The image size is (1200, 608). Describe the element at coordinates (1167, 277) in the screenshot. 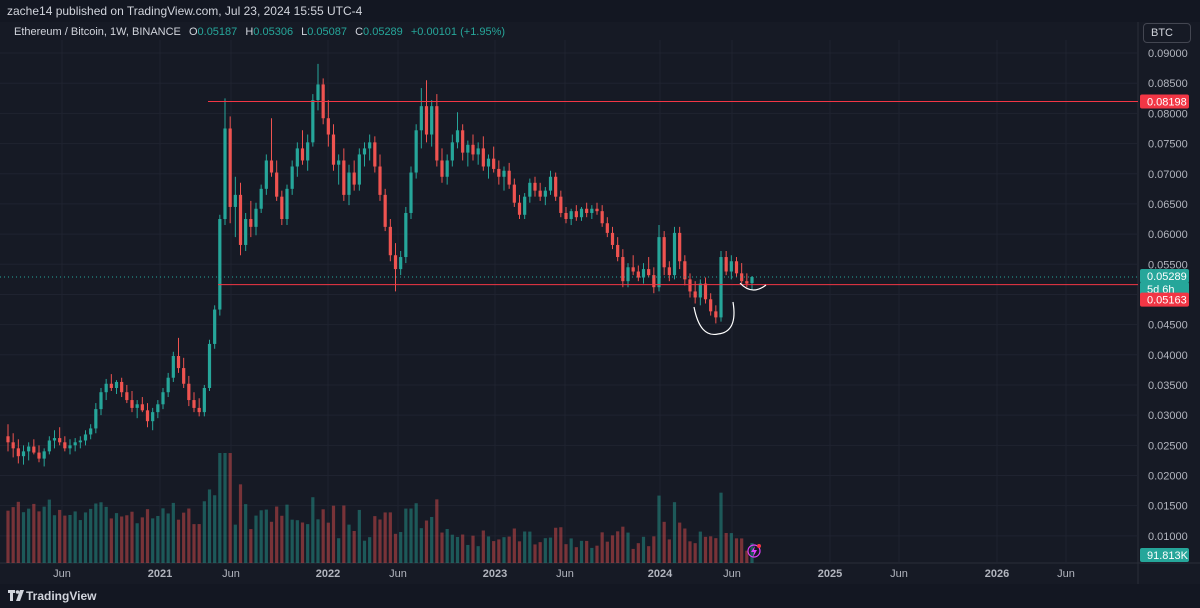

I see `last-price-label-text: 0.05289` at that location.